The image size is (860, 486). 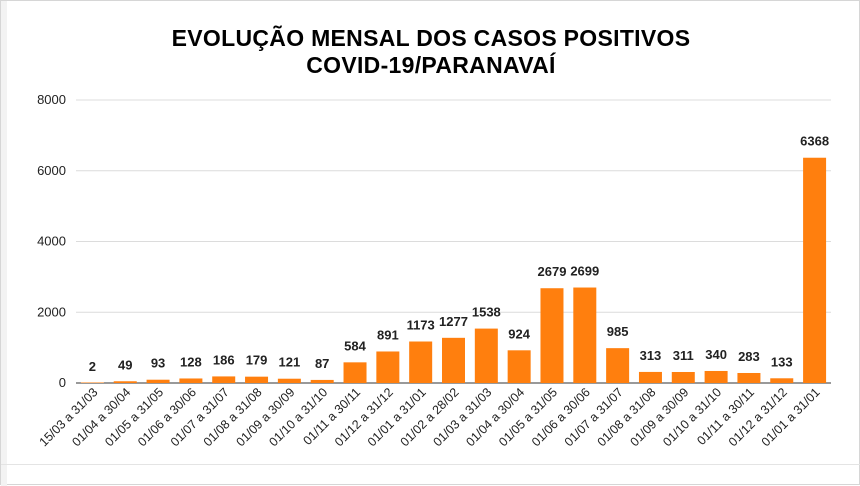 I want to click on data-label: 179, so click(x=257, y=360).